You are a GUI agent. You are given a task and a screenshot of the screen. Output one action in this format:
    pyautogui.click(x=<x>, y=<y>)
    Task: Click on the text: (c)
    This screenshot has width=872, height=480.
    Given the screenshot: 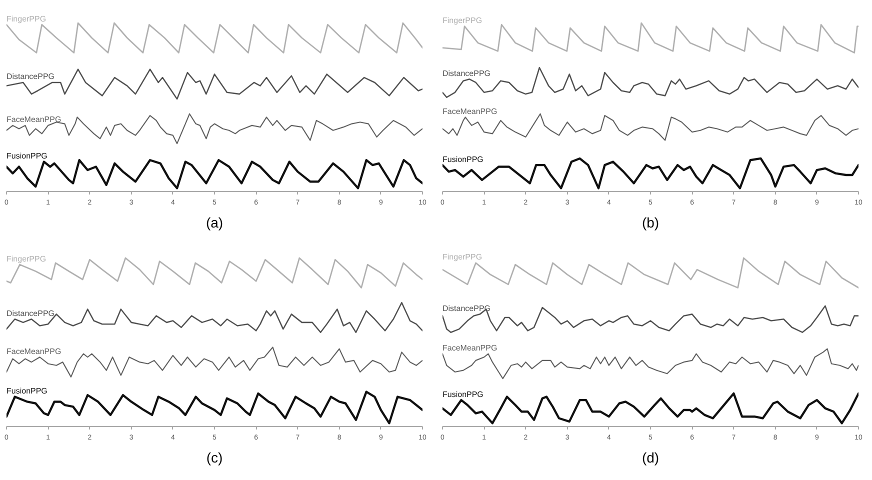 What is the action you would take?
    pyautogui.click(x=214, y=458)
    